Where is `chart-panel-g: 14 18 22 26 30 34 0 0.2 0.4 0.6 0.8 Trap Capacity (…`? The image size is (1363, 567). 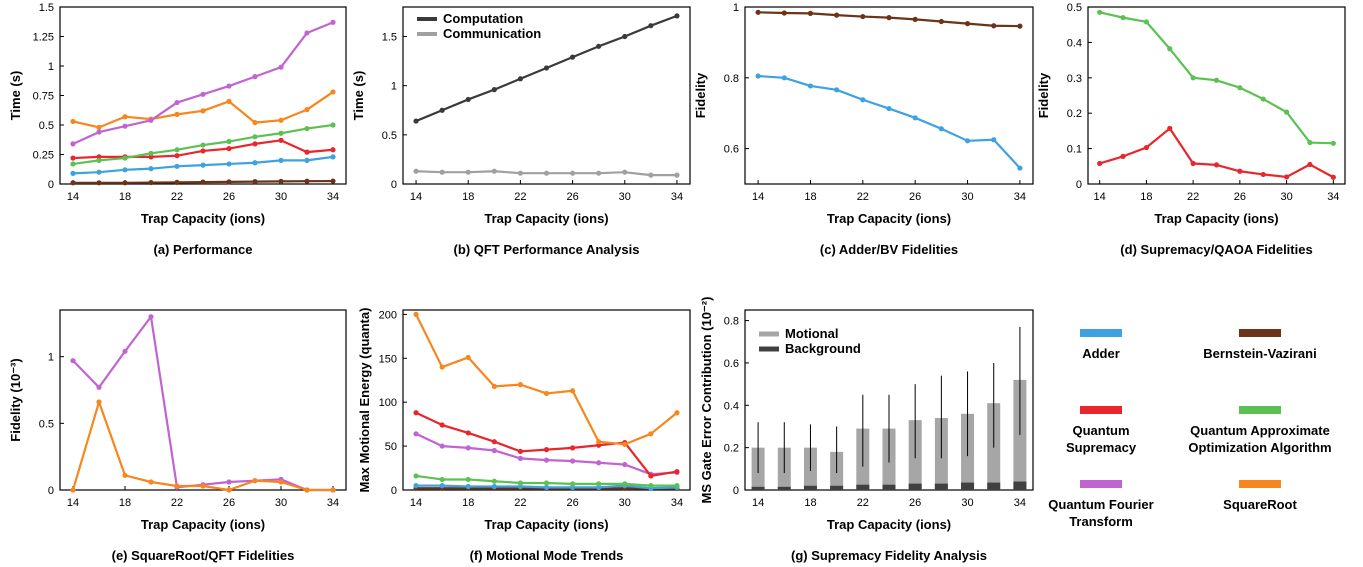
chart-panel-g: 14 18 22 26 30 34 0 0.2 0.4 0.6 0.8 Trap Capacity (… is located at coordinates (866, 430).